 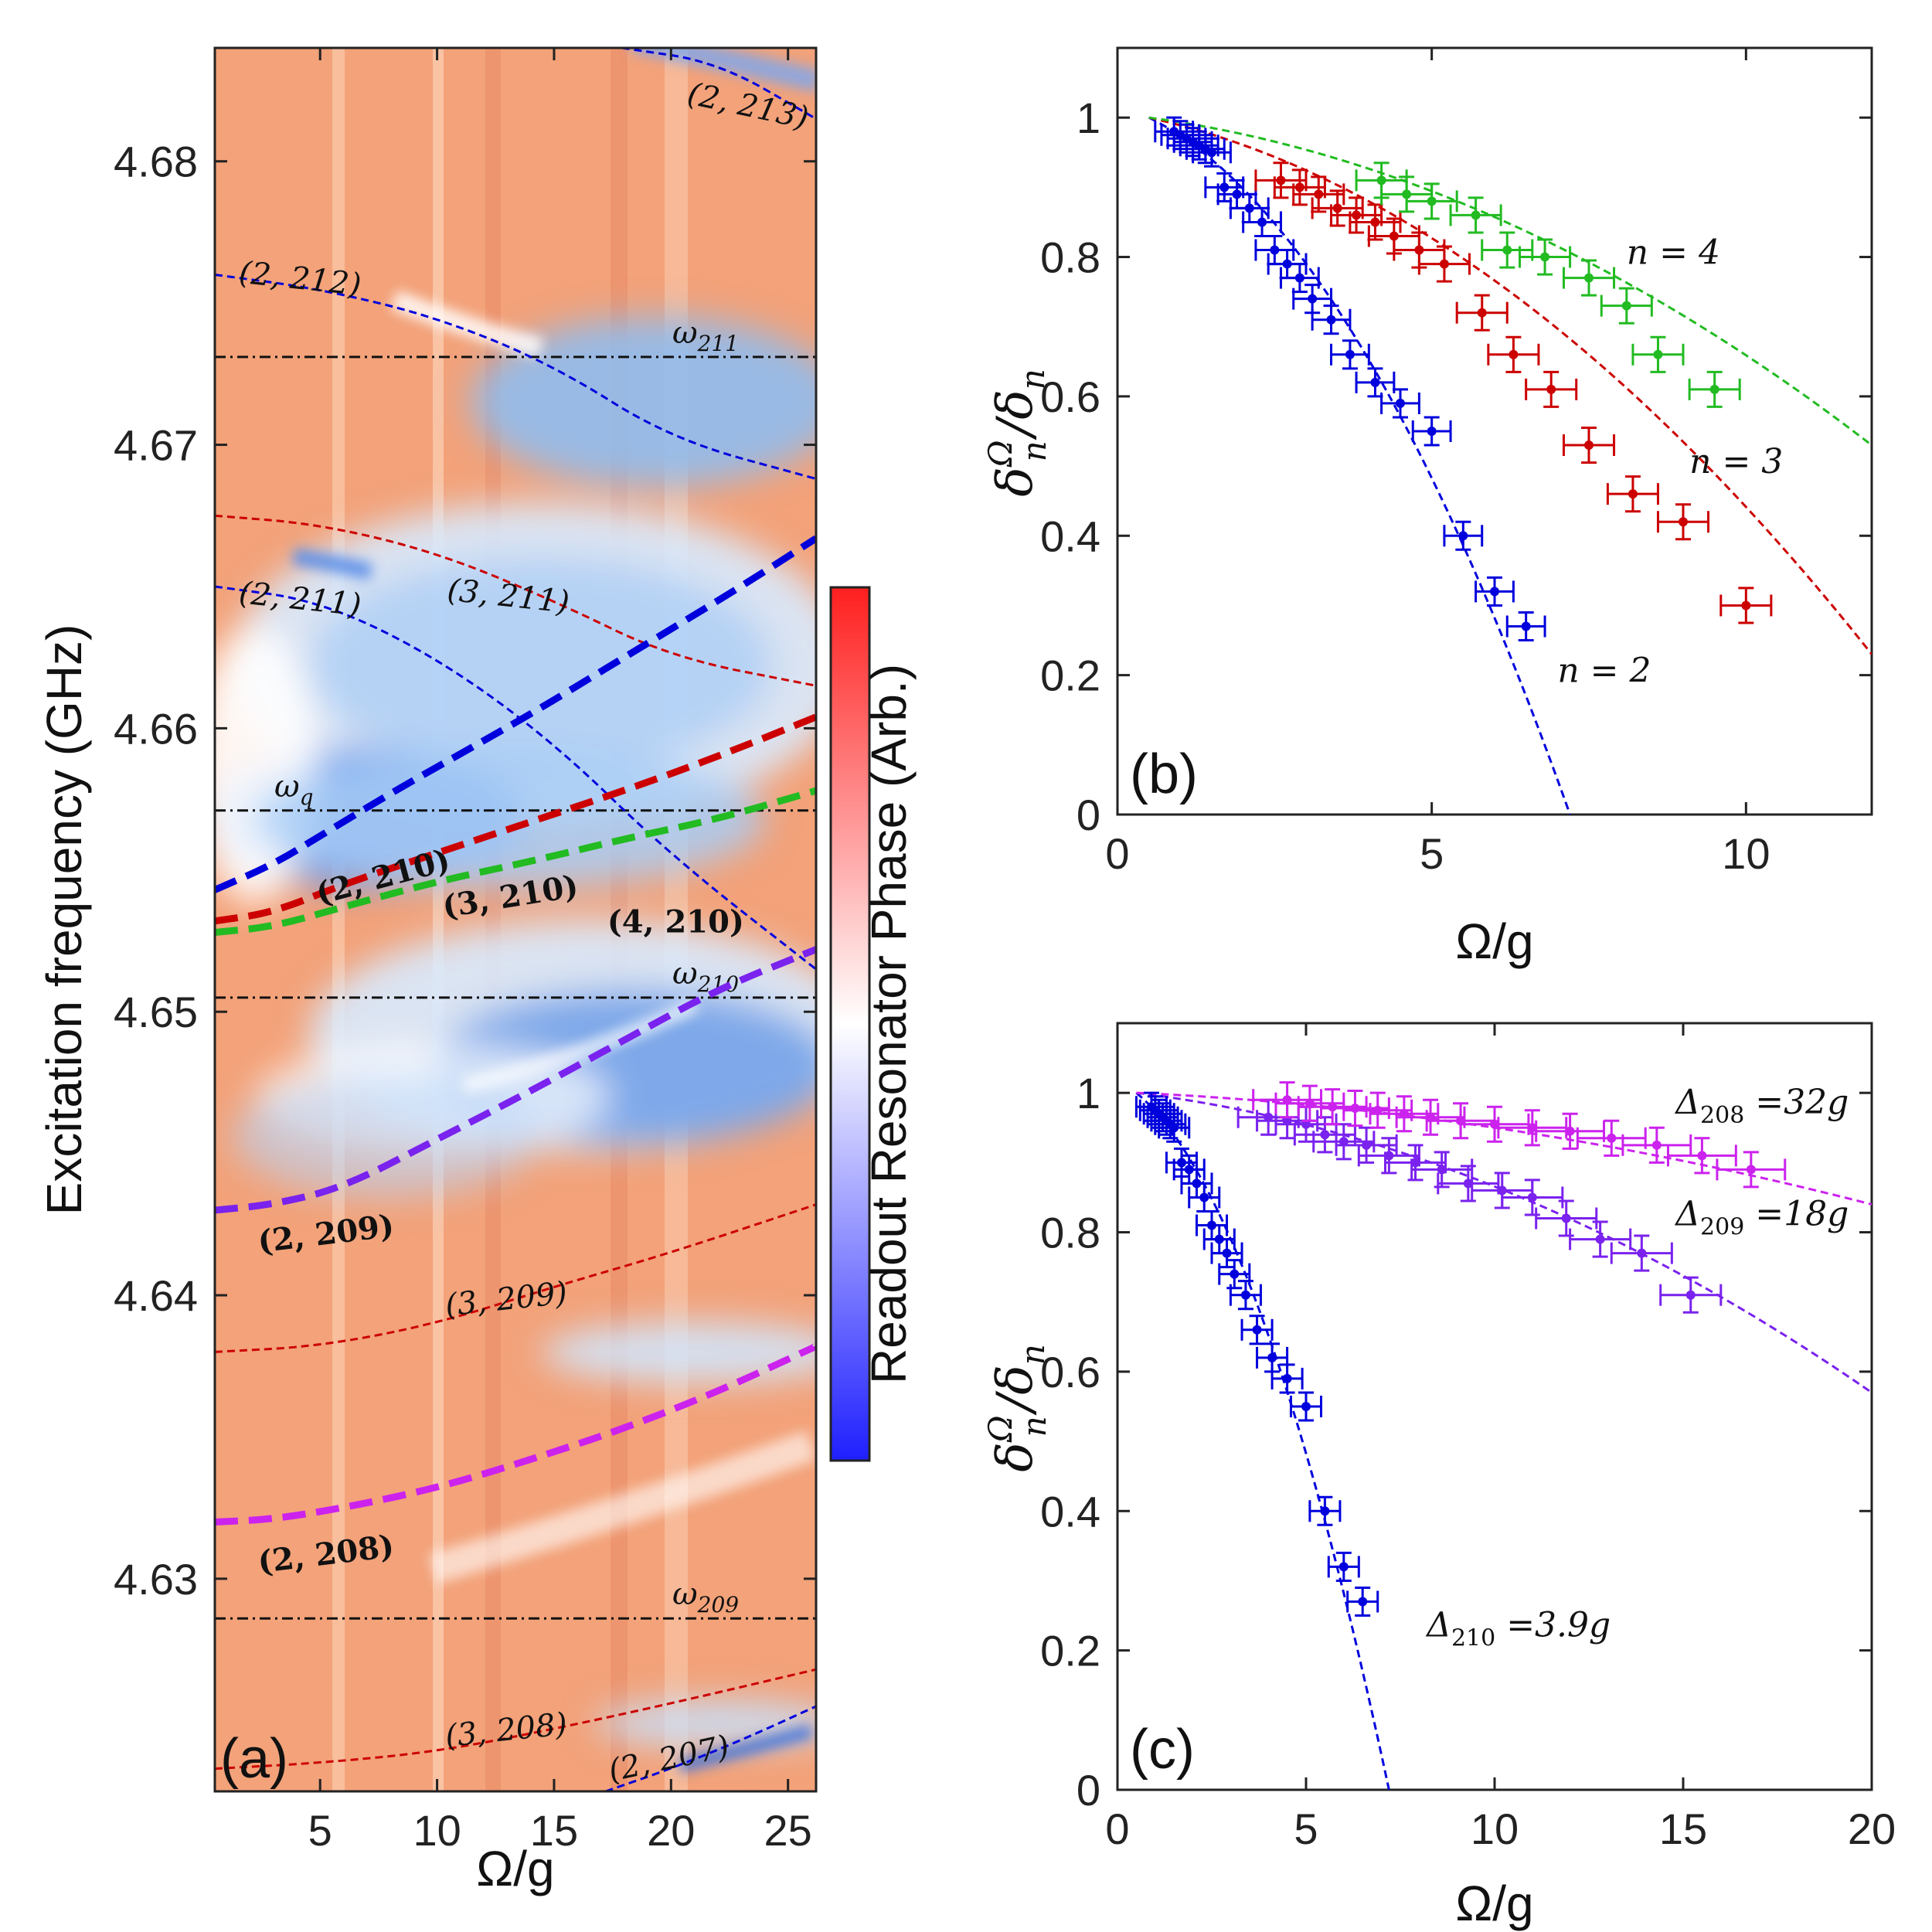 I want to click on y-axis-label-b: δΩn/δn, so click(x=1017, y=433).